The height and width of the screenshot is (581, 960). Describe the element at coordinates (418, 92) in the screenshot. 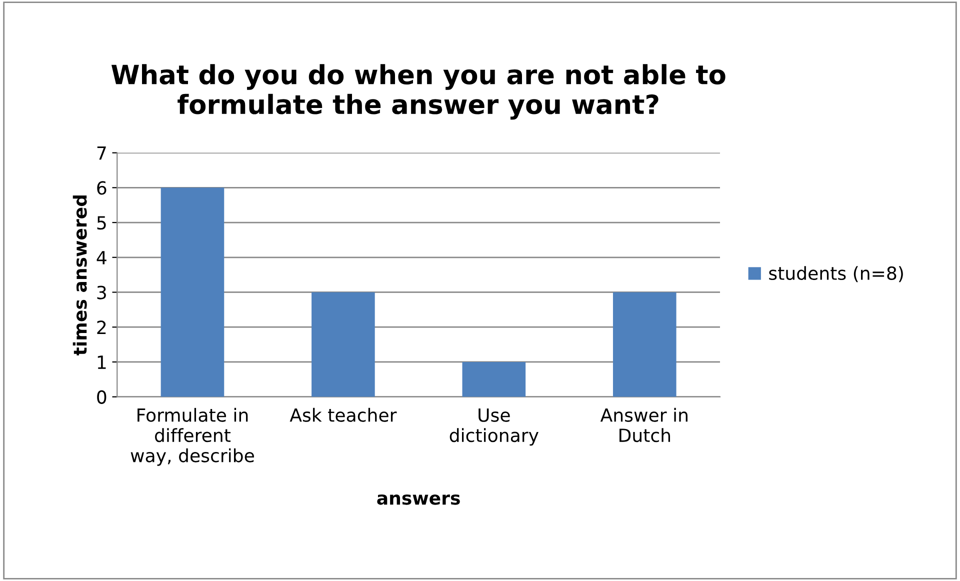

I see `chart-title: What do you do when you are not able to formulate the answer you want?` at that location.